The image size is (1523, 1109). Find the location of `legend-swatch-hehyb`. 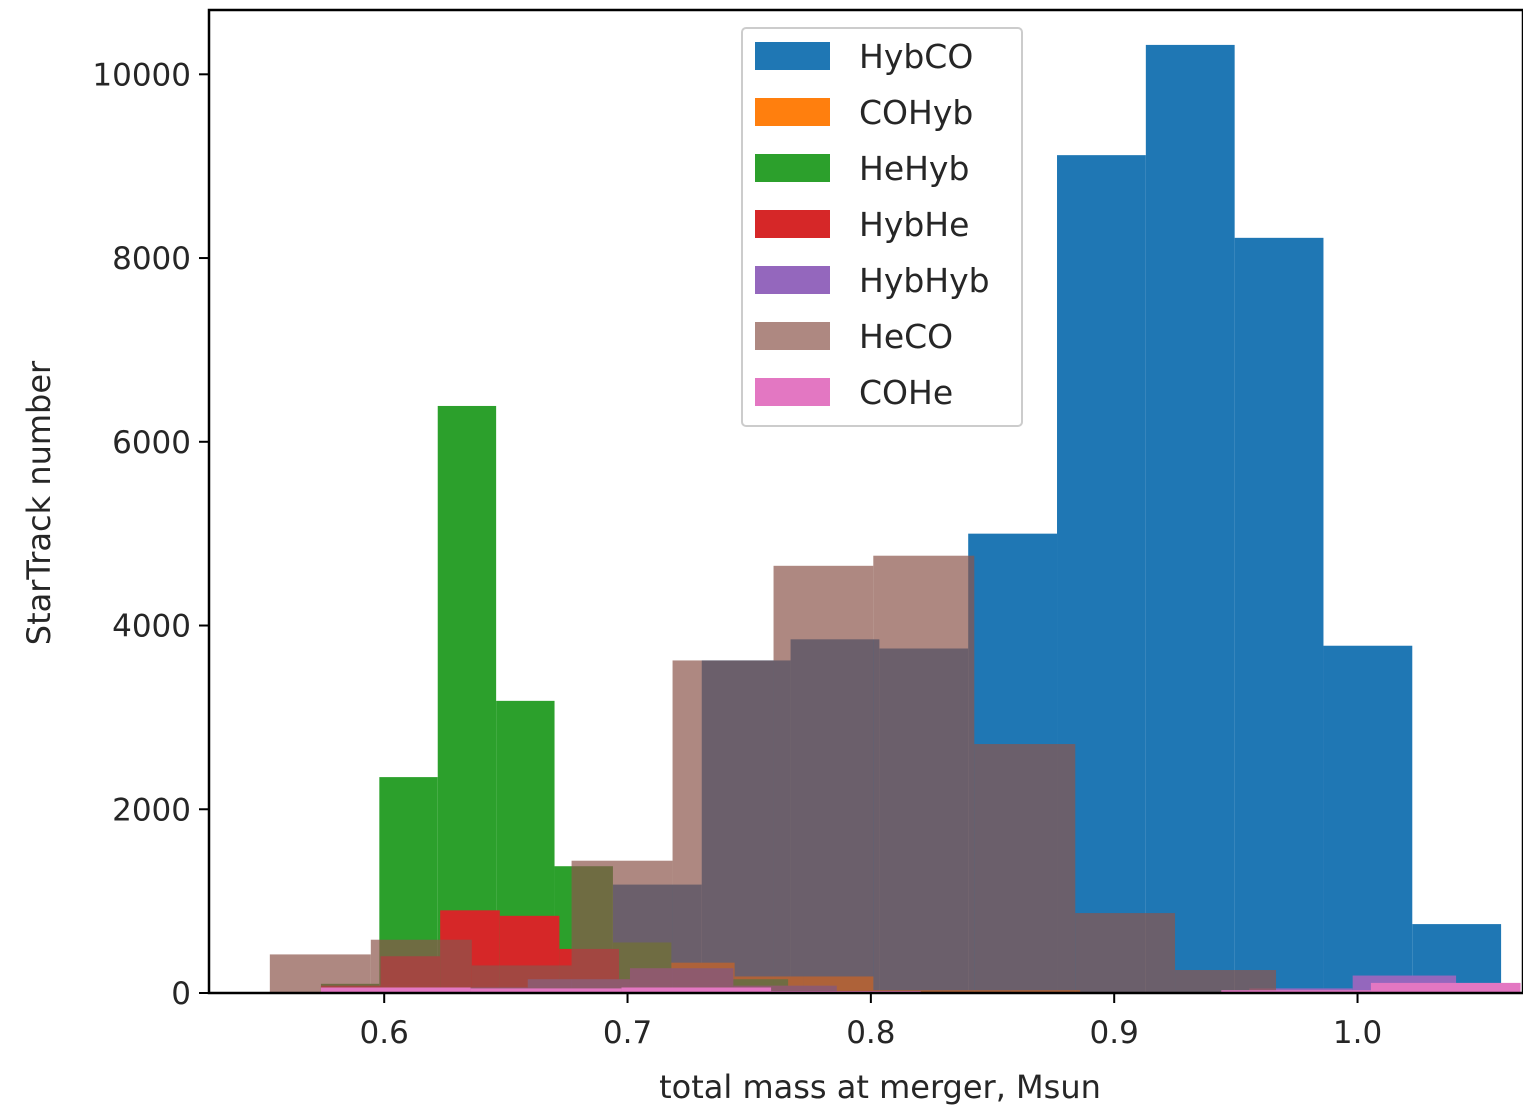

legend-swatch-hehyb is located at coordinates (792, 168).